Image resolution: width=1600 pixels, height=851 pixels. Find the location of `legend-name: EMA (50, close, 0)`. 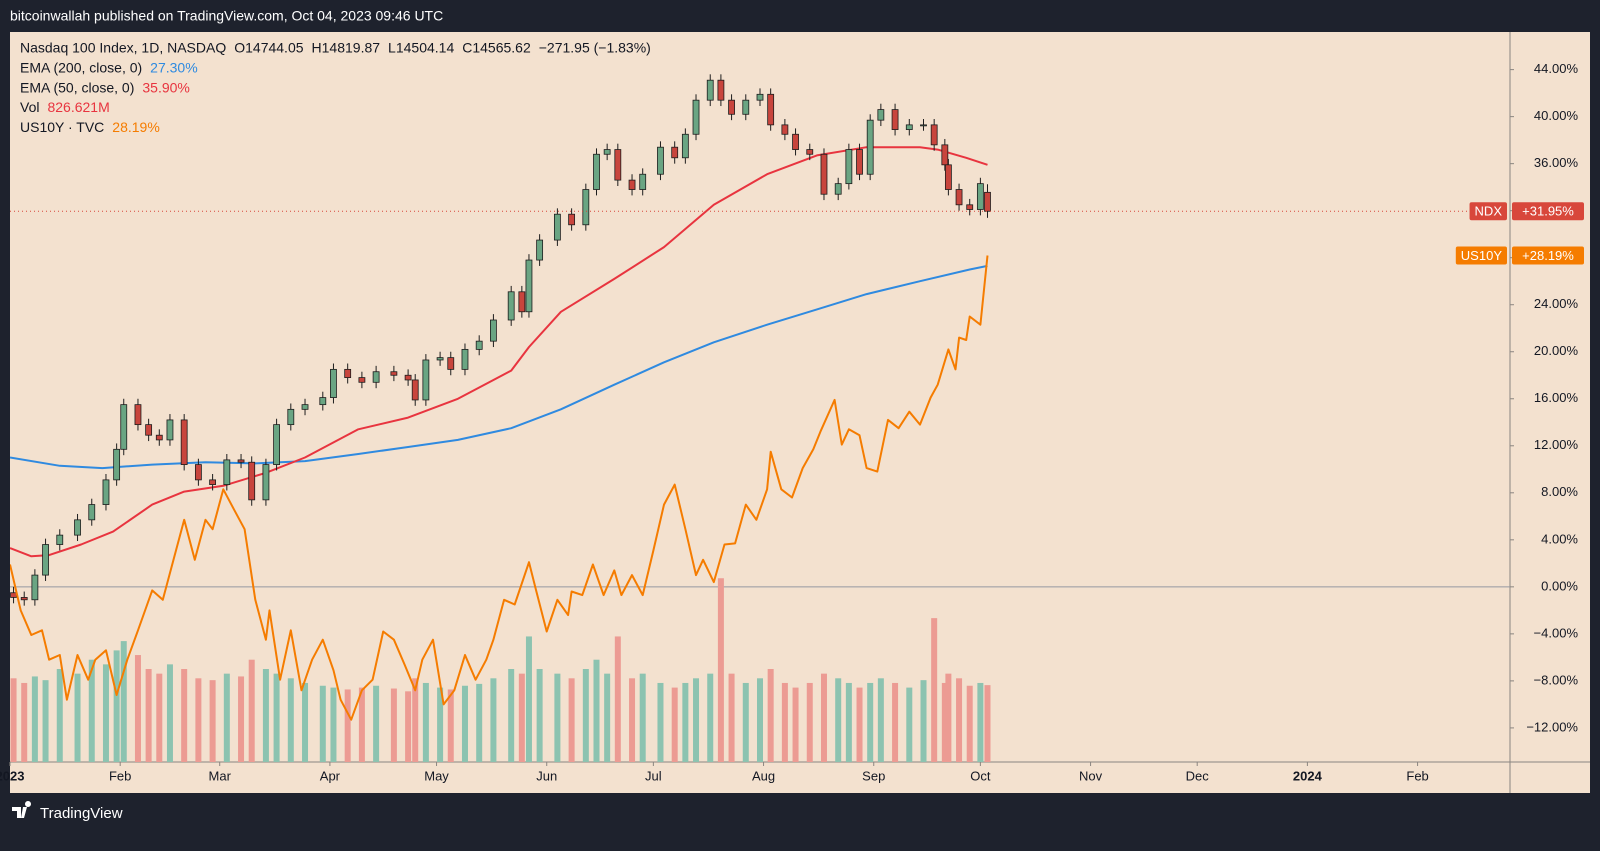

legend-name: EMA (50, close, 0) is located at coordinates (77, 87).